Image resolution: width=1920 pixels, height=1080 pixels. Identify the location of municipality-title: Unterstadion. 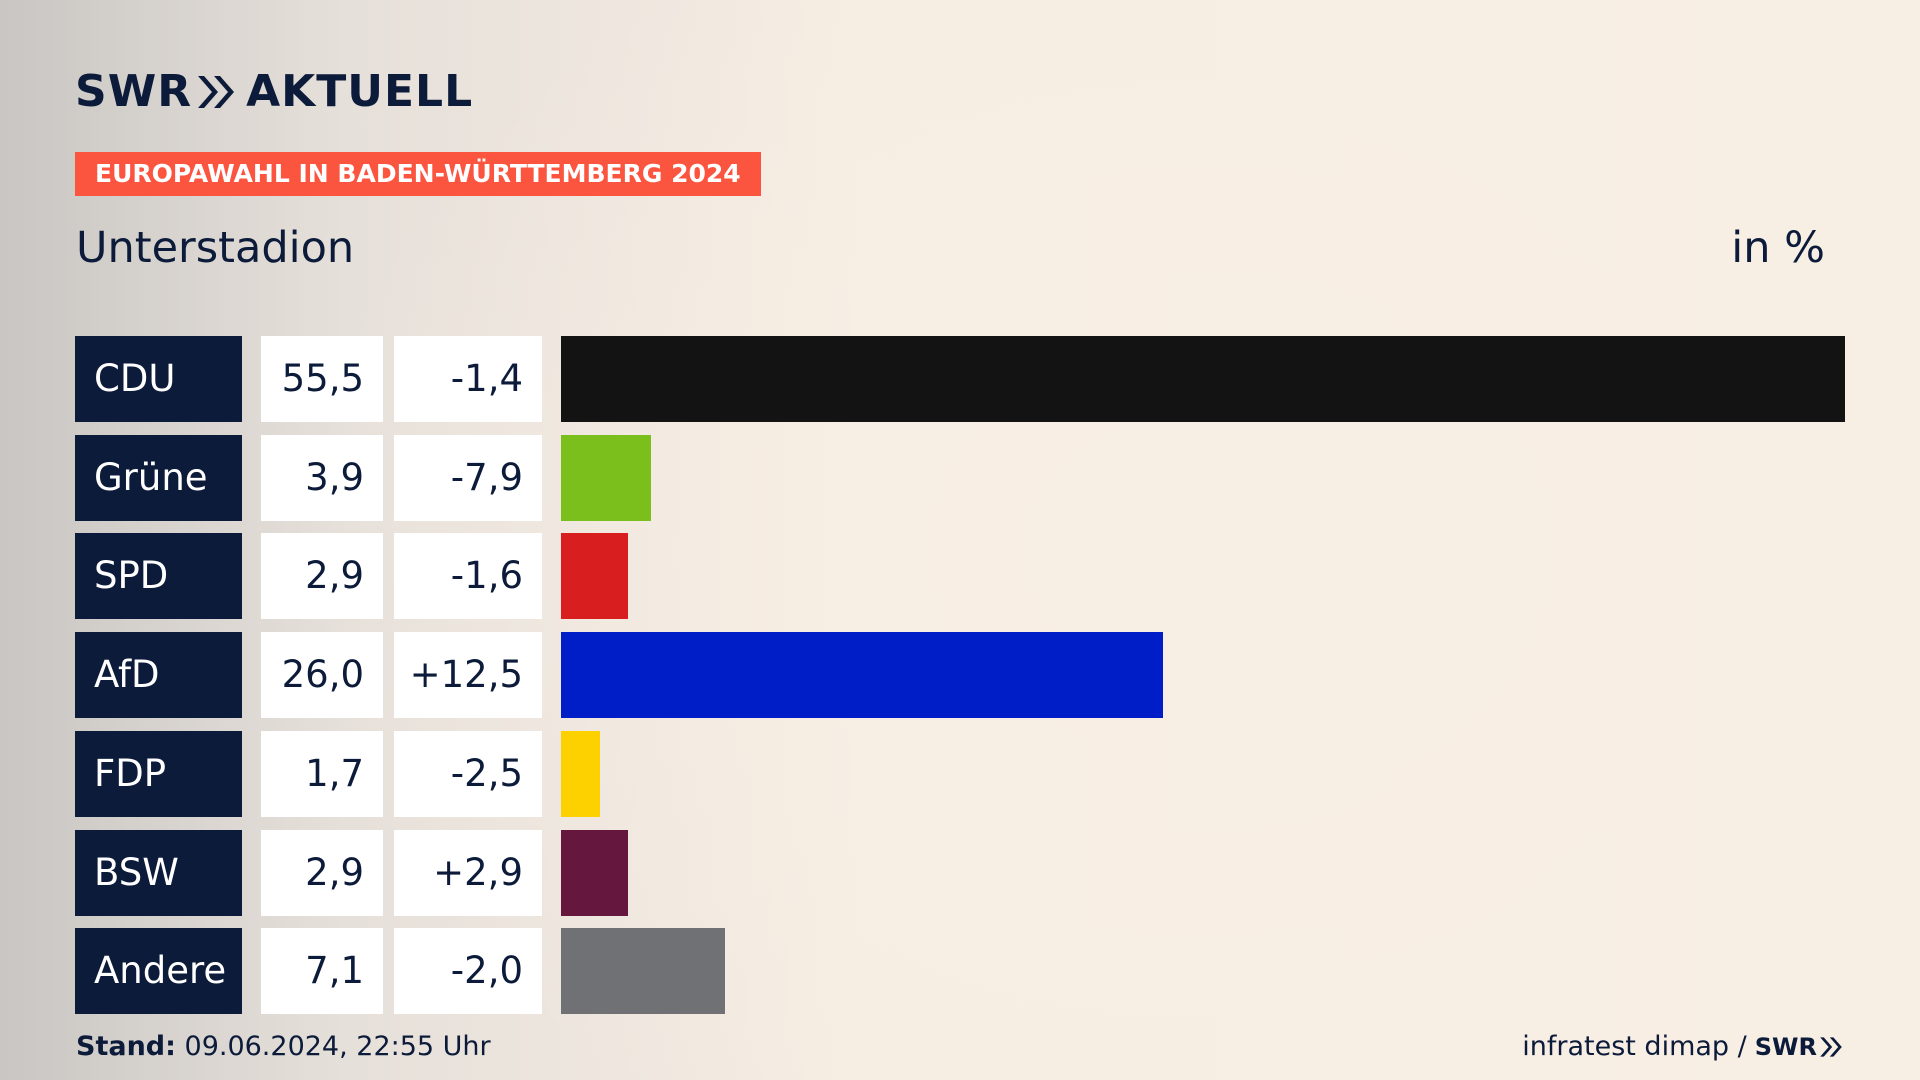
(215, 248).